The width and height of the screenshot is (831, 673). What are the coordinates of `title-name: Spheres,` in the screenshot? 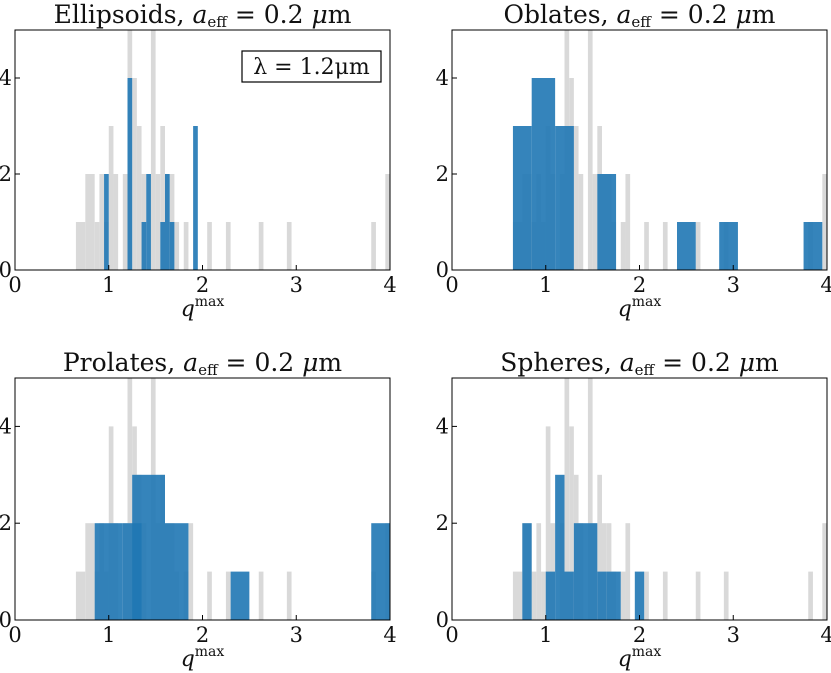 It's located at (560, 362).